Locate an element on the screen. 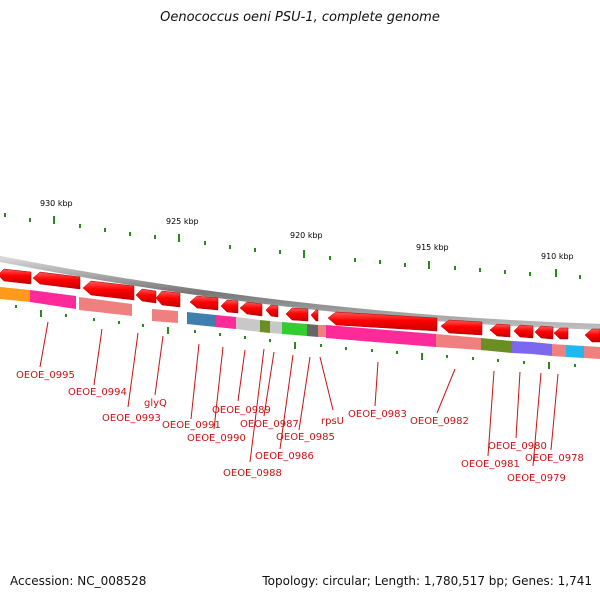 The image size is (600, 600). gene-label: rpsU is located at coordinates (332, 421).